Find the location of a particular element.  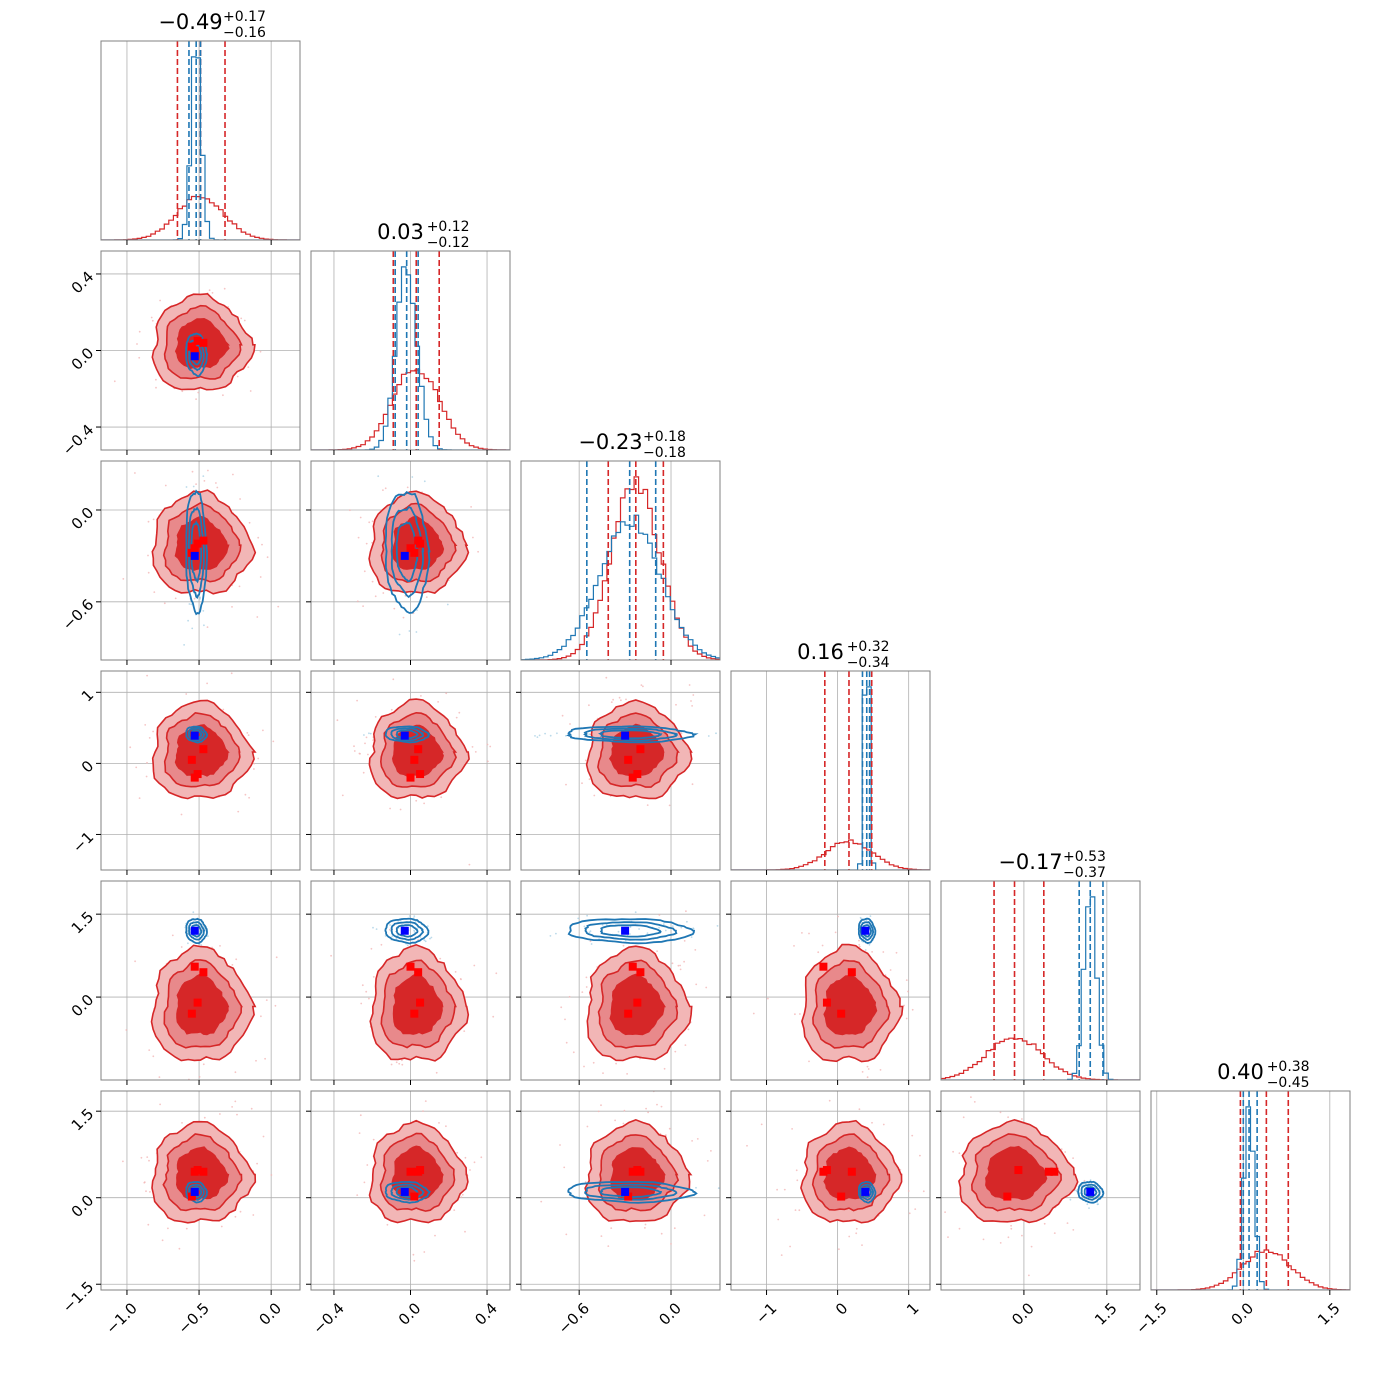

panel-3-0: −1 0 1 is located at coordinates (185, 772).